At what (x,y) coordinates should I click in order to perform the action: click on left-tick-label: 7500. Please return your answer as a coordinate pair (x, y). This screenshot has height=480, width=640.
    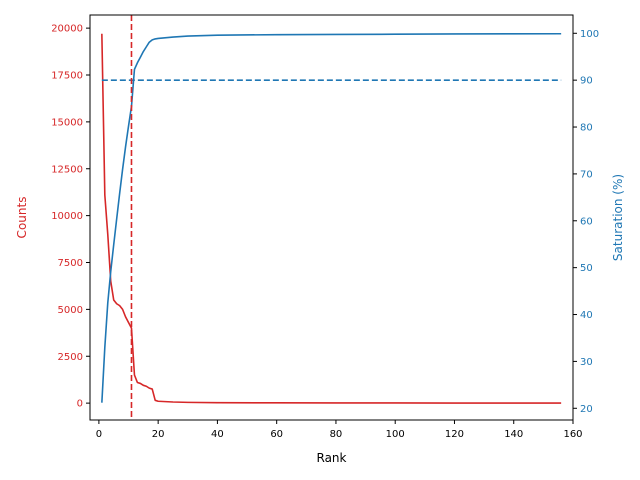
    Looking at the image, I should click on (70, 263).